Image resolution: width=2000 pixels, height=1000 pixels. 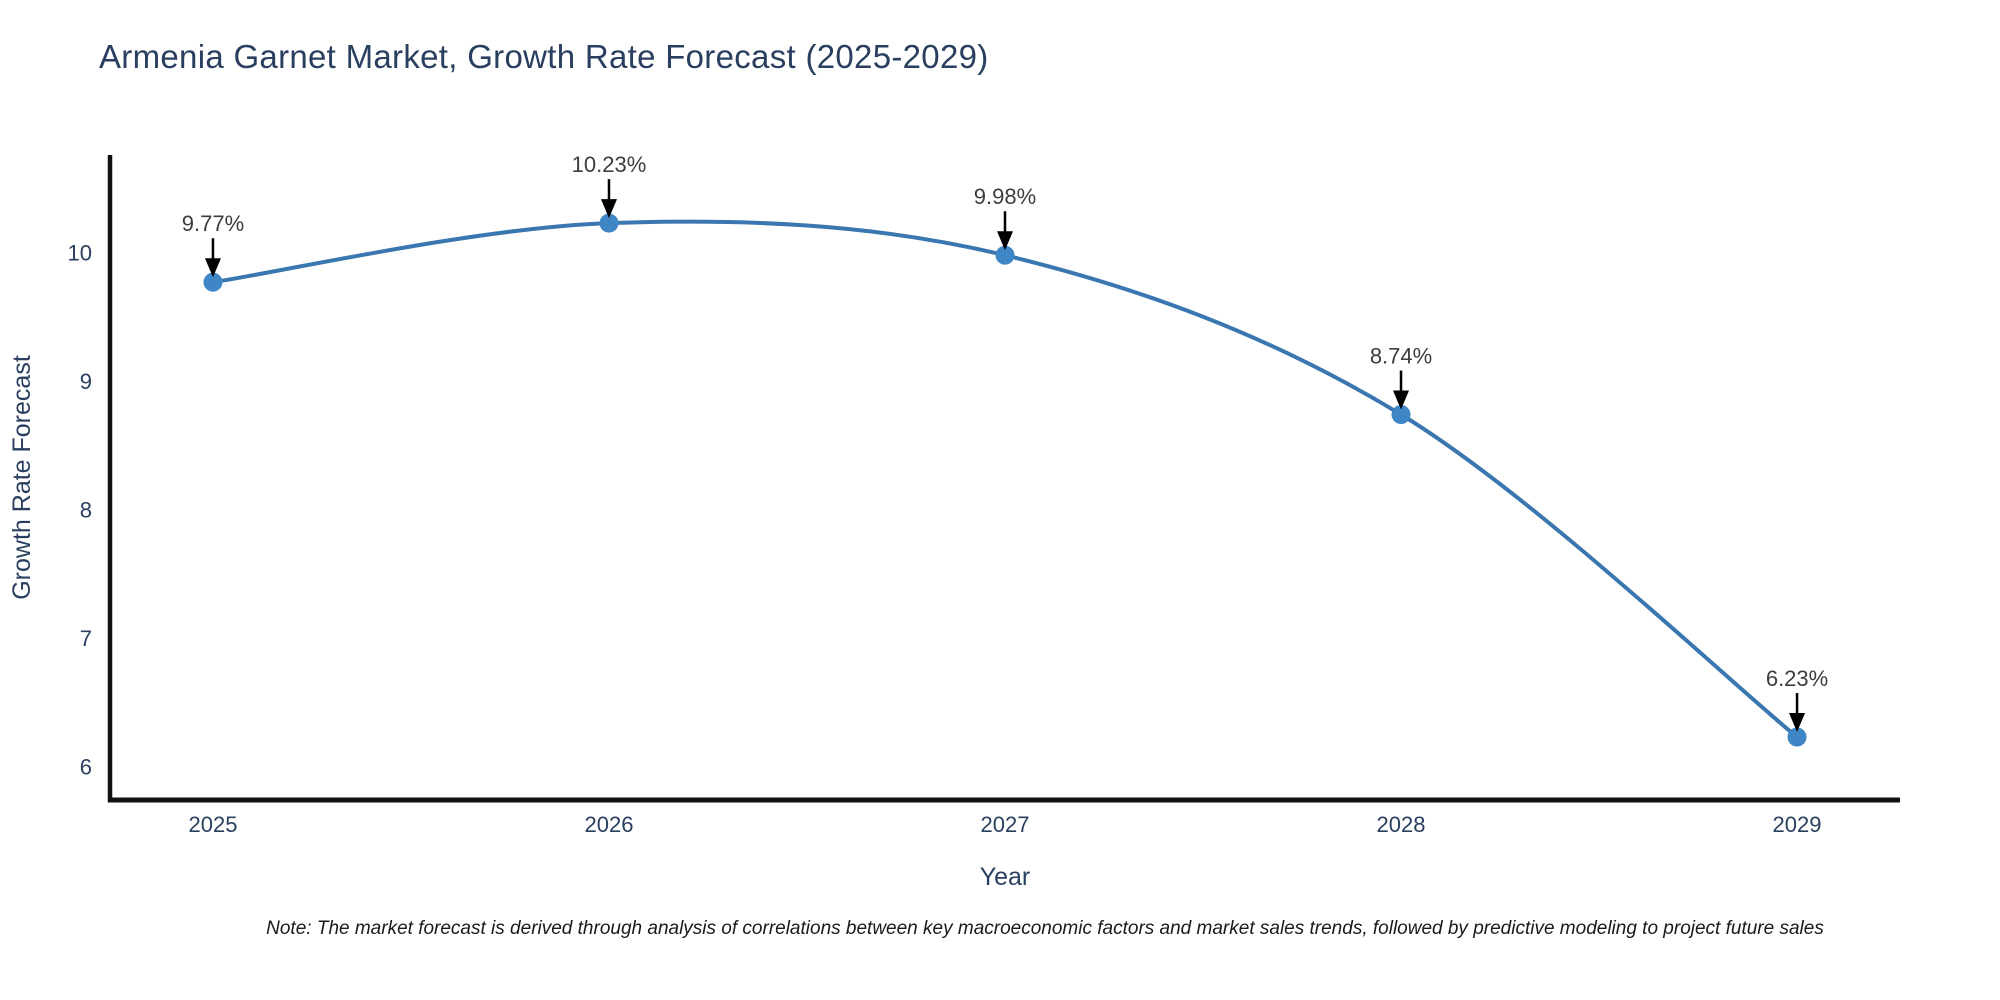 I want to click on y-axis-title: Growth Rate Forecast, so click(x=22, y=477).